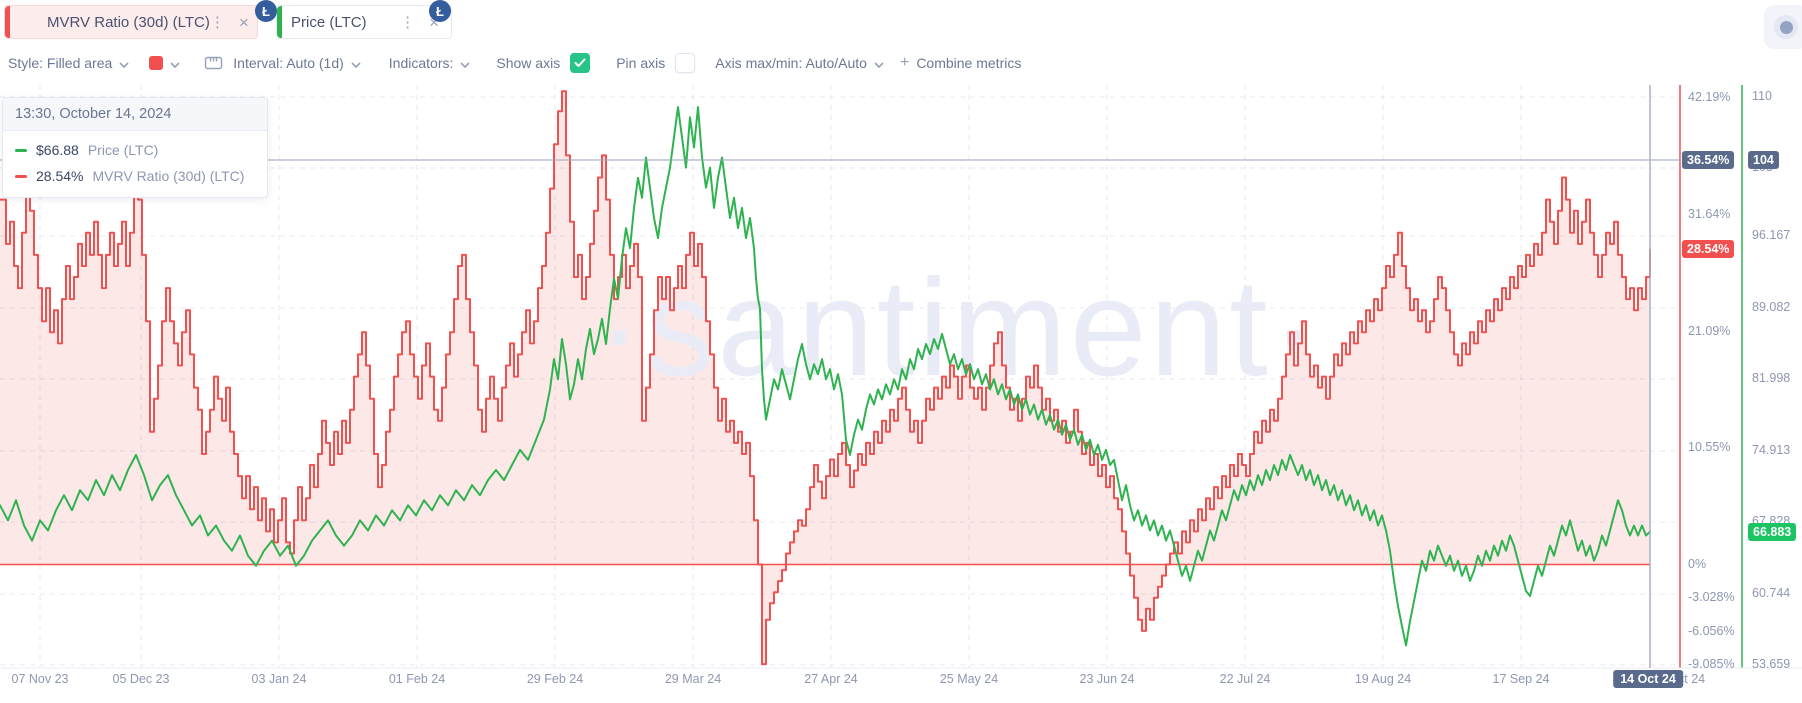  What do you see at coordinates (1709, 97) in the screenshot?
I see `axis-tick-label: 42.19%` at bounding box center [1709, 97].